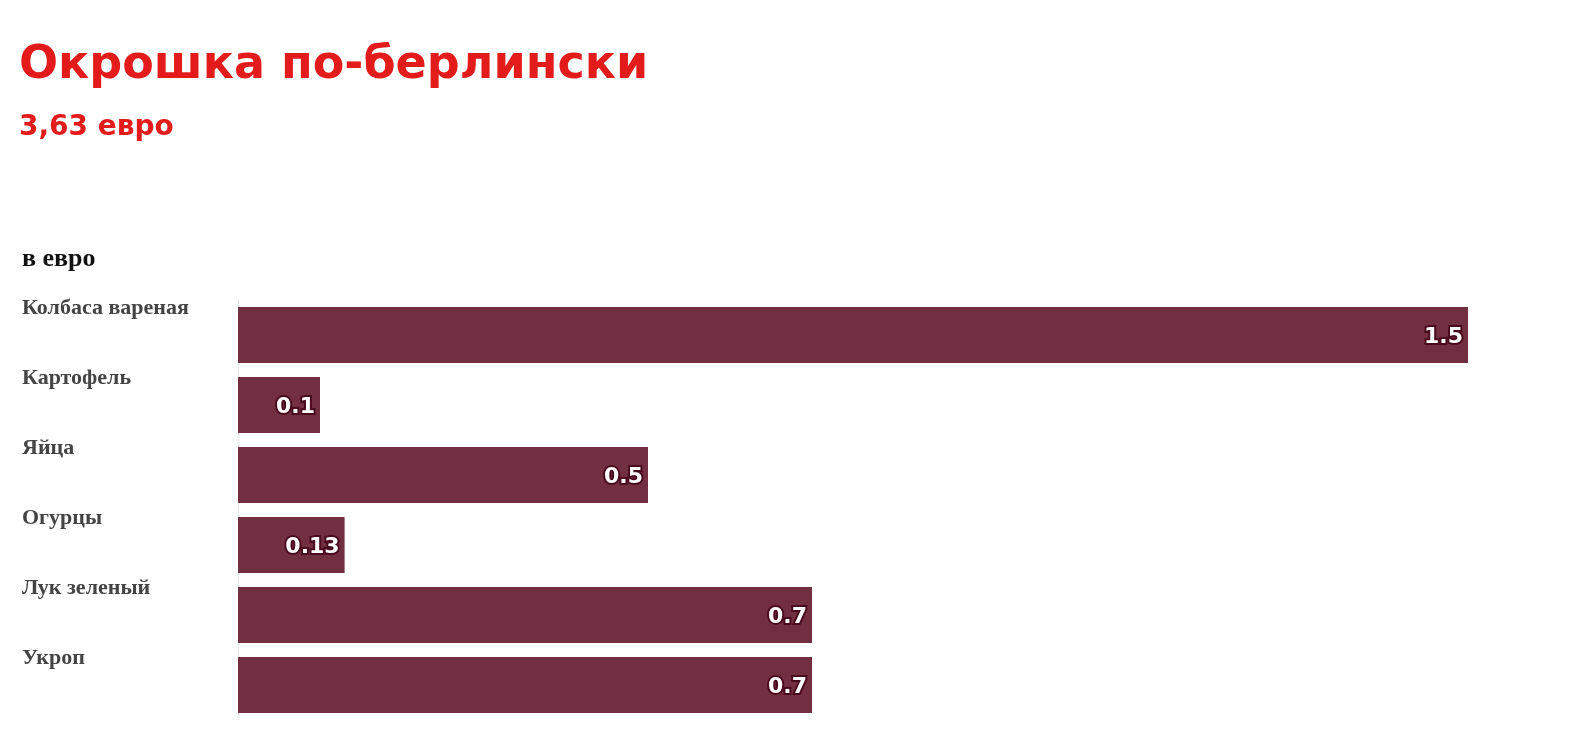  Describe the element at coordinates (59, 257) in the screenshot. I see `y-axis-title: в евро` at that location.